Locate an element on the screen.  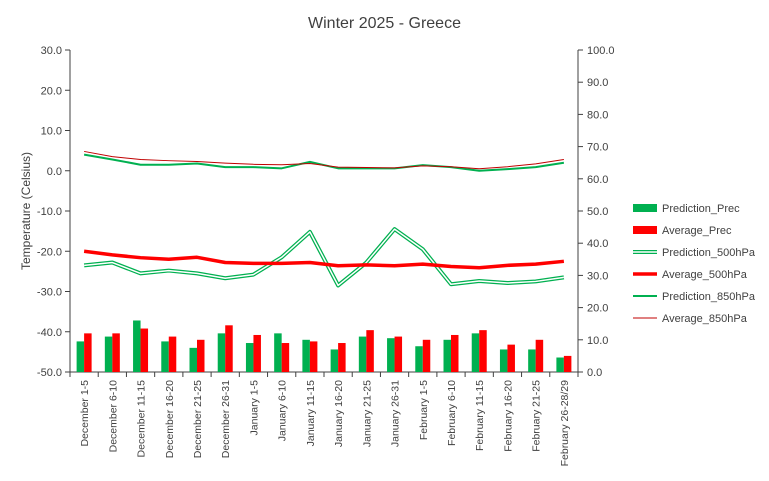
y2-tick-label: 20.0 is located at coordinates (597, 309).